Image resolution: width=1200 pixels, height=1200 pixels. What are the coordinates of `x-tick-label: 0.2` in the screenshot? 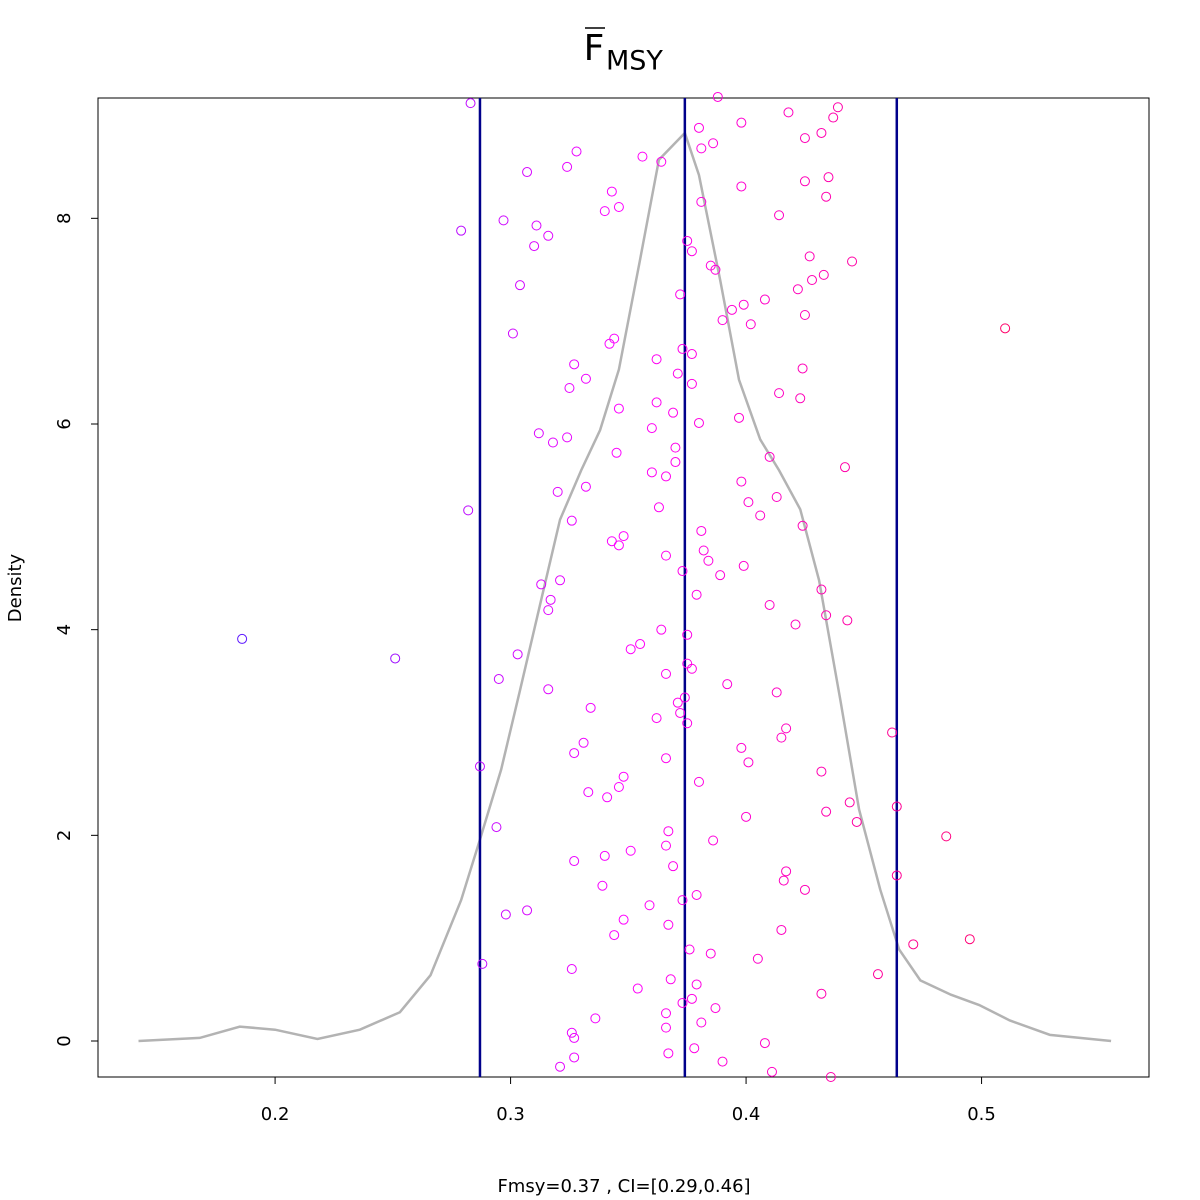 It's located at (275, 1114).